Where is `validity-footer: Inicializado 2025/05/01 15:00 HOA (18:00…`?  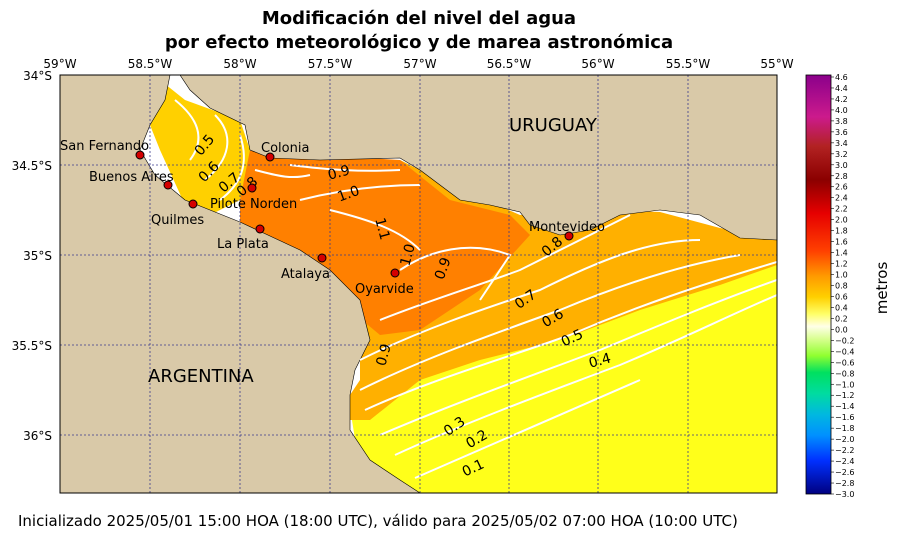 validity-footer: Inicializado 2025/05/01 15:00 HOA (18:00… is located at coordinates (378, 521).